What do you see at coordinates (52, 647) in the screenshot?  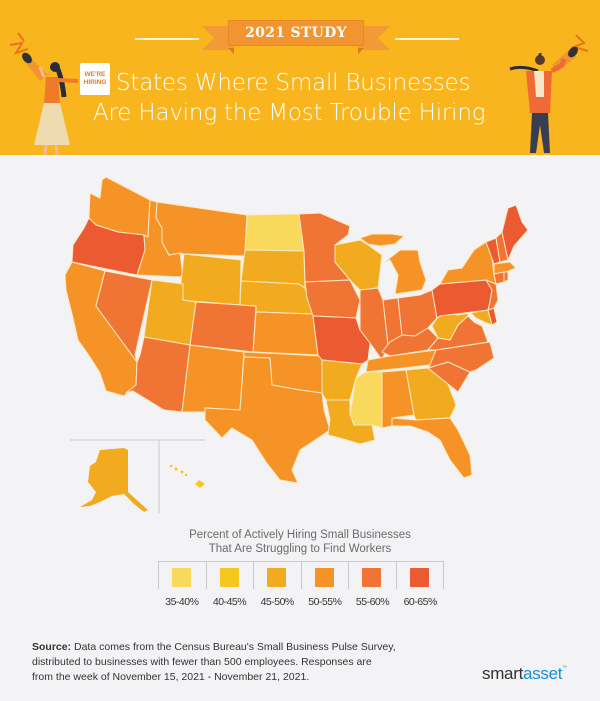 I see `source-label: Source:` at bounding box center [52, 647].